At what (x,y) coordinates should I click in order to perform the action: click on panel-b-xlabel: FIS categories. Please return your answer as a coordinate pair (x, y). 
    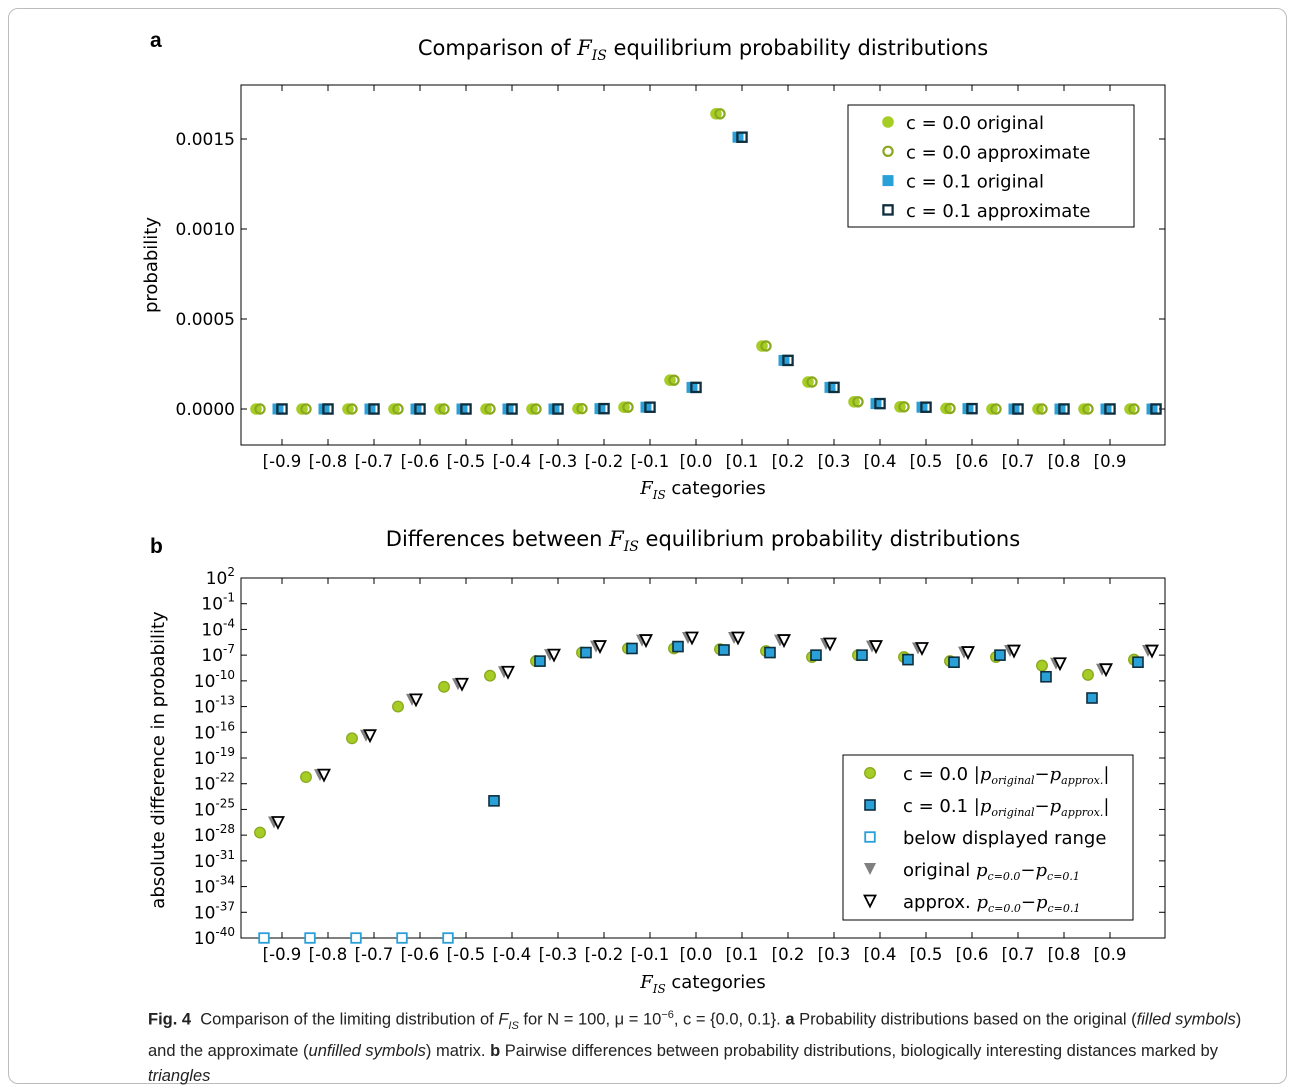
    Looking at the image, I should click on (702, 984).